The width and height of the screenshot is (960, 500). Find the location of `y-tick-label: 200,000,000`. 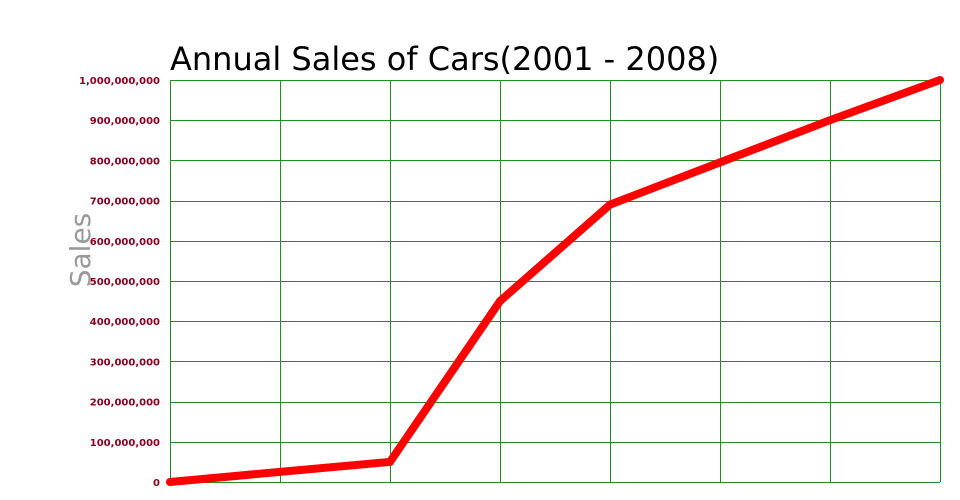

y-tick-label: 200,000,000 is located at coordinates (125, 403).